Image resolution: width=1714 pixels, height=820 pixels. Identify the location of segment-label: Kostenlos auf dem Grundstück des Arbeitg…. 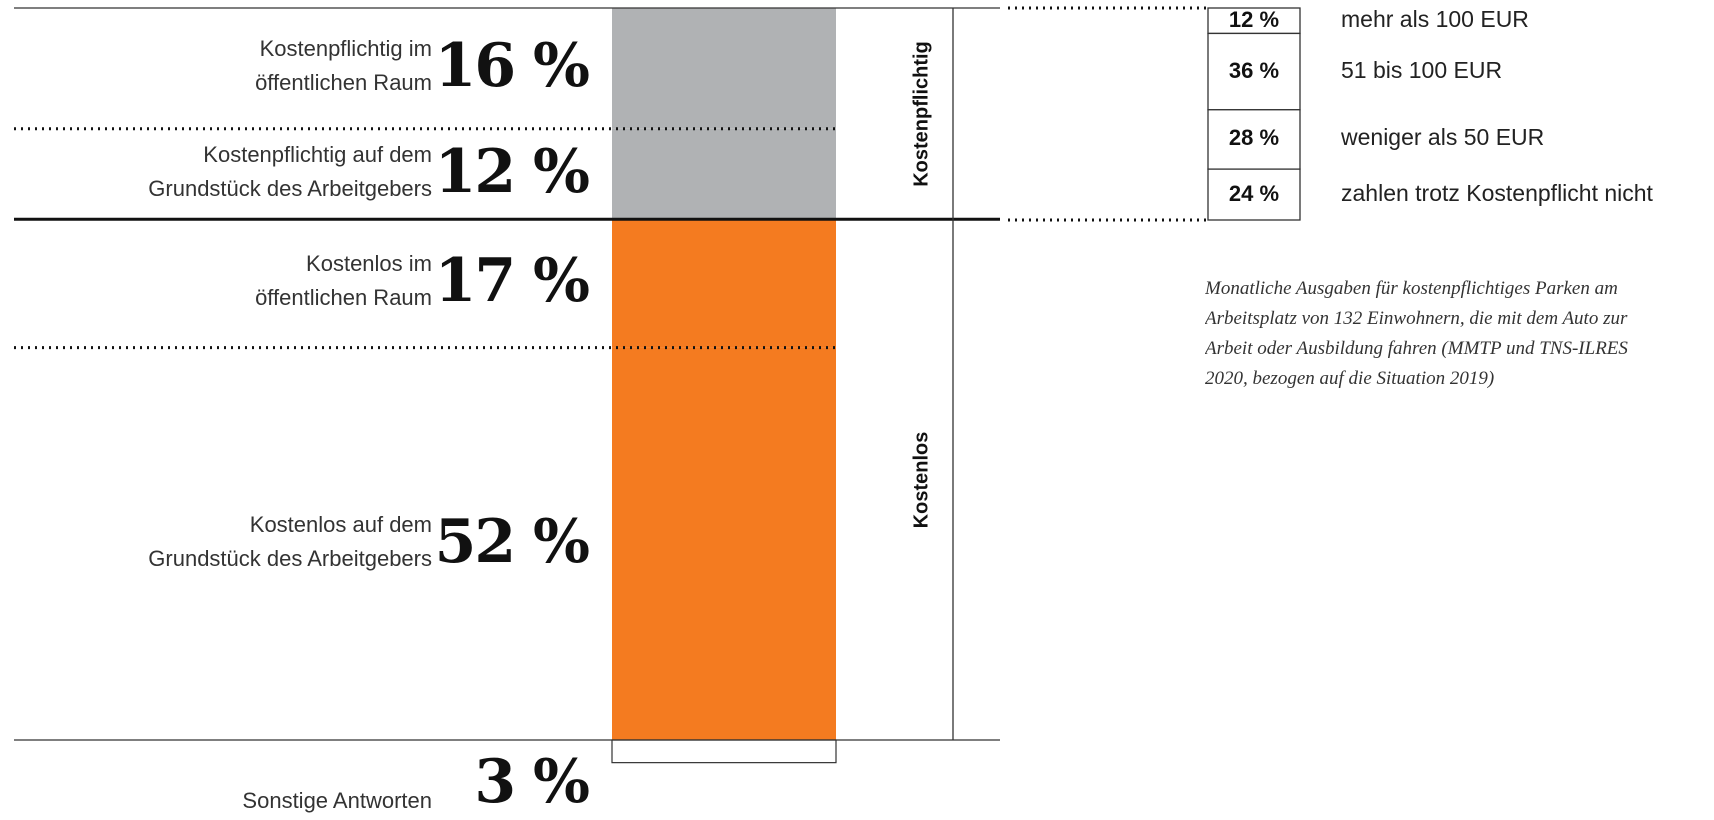
(290, 541).